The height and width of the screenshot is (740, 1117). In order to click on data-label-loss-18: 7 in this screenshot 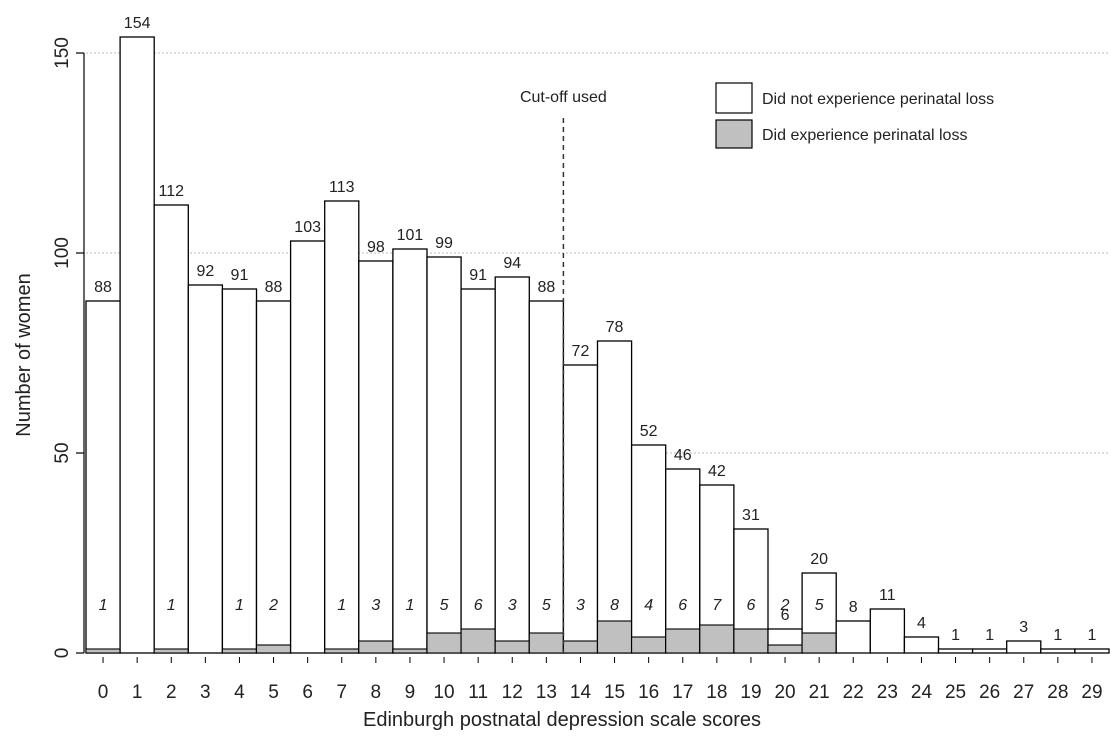, I will do `click(717, 605)`.